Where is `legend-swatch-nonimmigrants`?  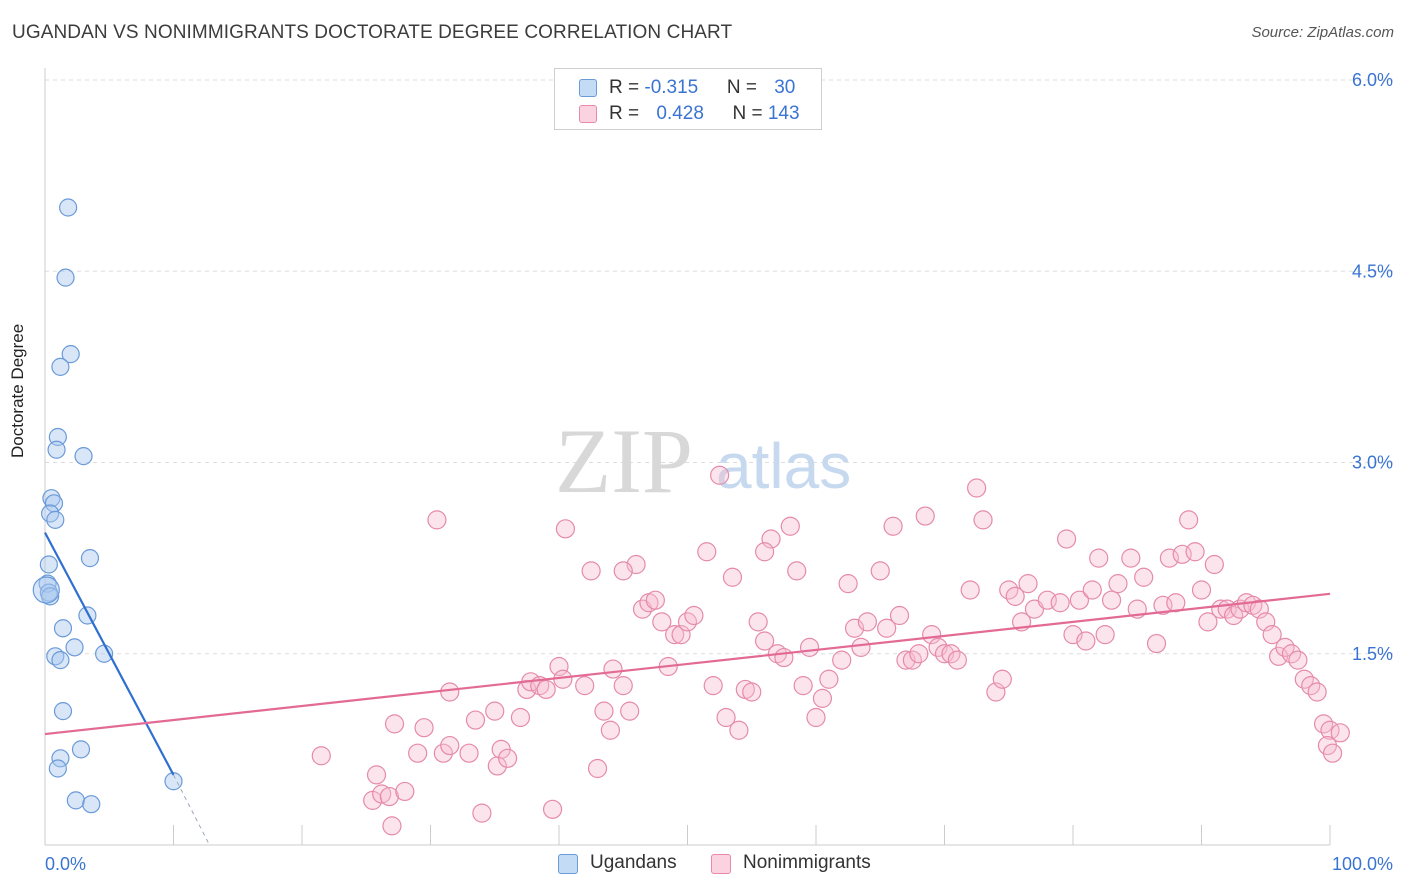 legend-swatch-nonimmigrants is located at coordinates (588, 114).